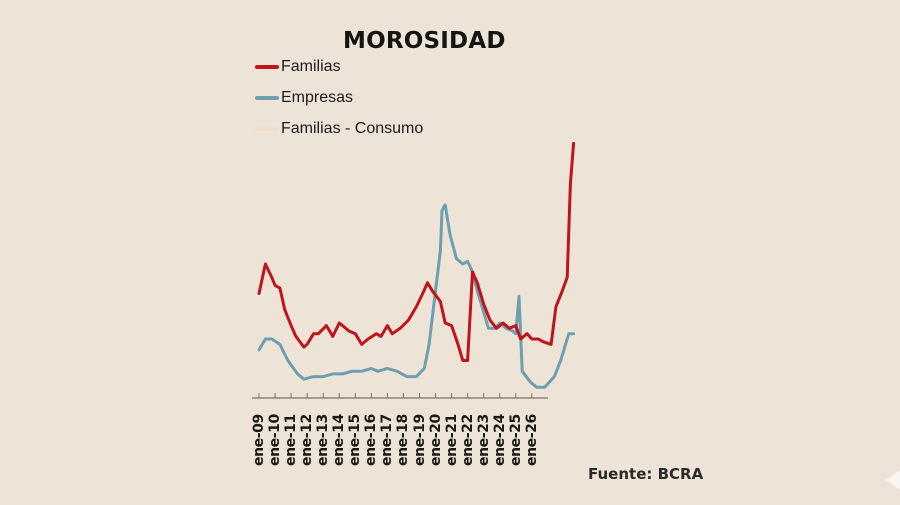 The width and height of the screenshot is (900, 505). I want to click on legend-label: Familias, so click(311, 66).